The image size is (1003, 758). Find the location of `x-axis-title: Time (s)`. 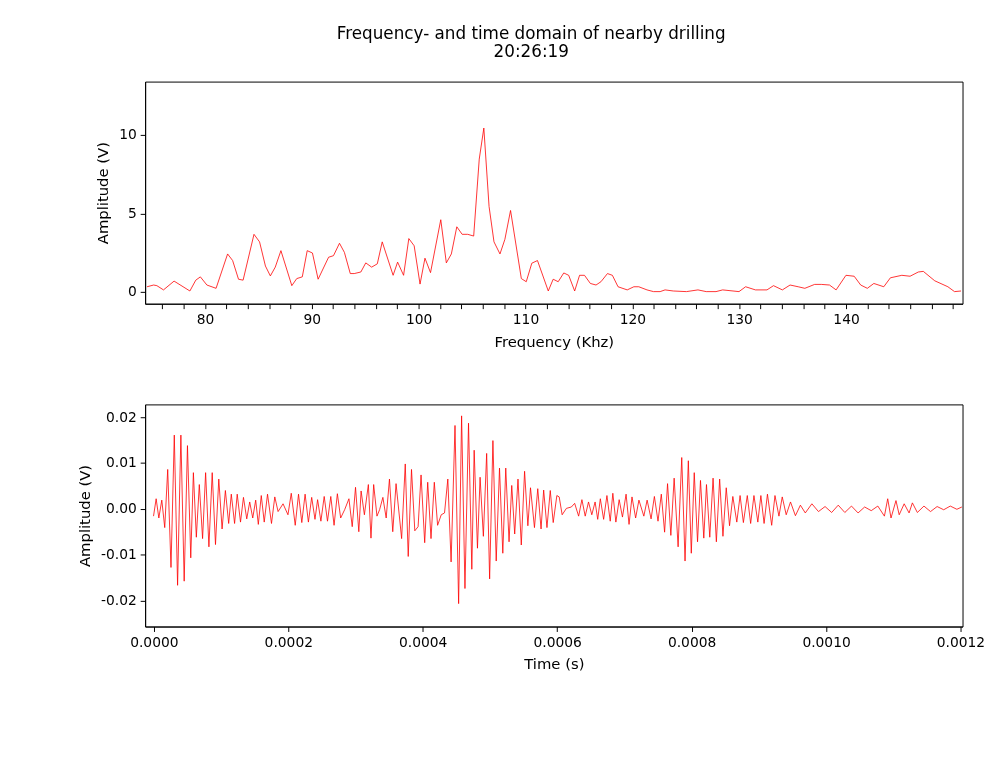

x-axis-title: Time (s) is located at coordinates (554, 664).